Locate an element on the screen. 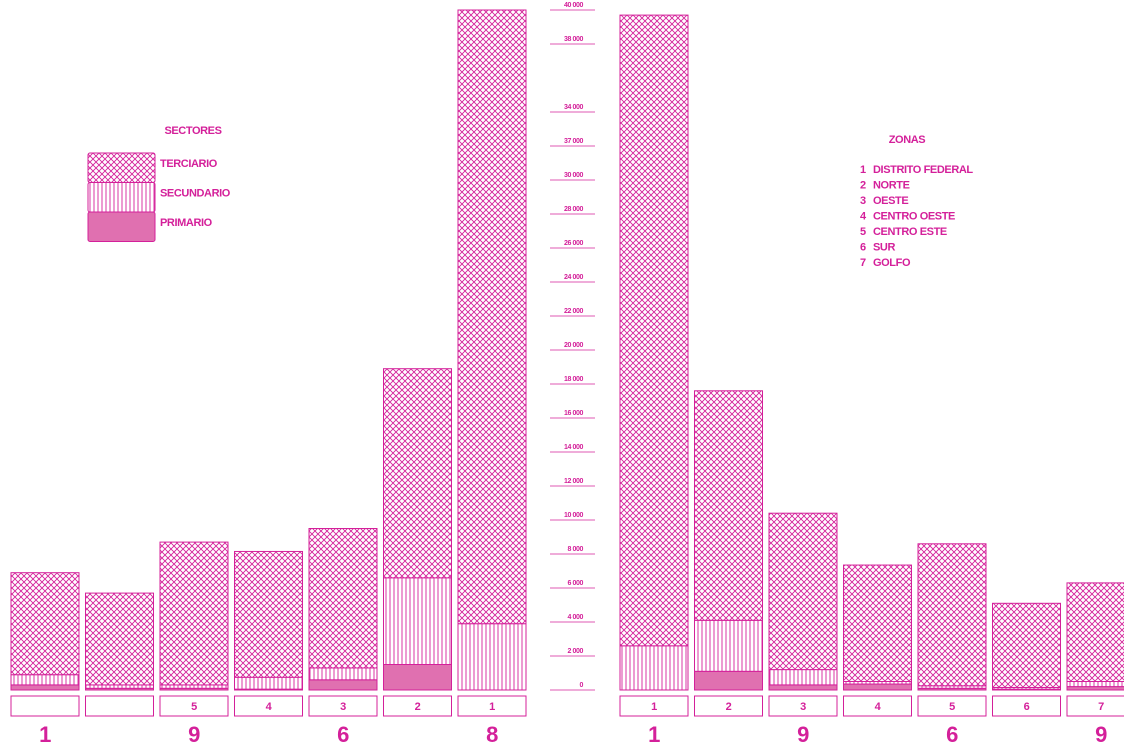 The image size is (1124, 748). y-tick-label: 20 000 is located at coordinates (574, 345).